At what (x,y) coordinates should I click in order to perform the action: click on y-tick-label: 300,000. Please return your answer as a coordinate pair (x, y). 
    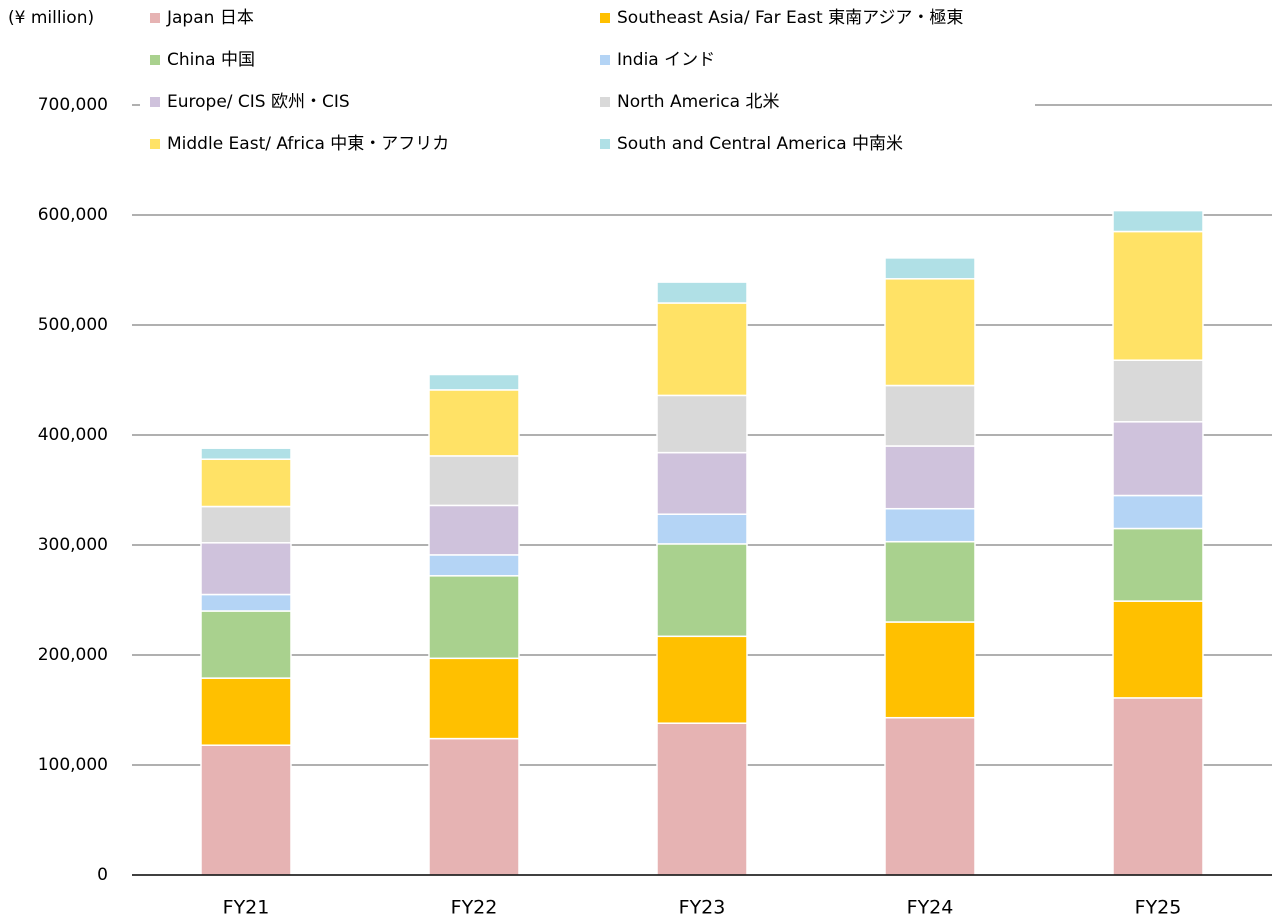
    Looking at the image, I should click on (73, 545).